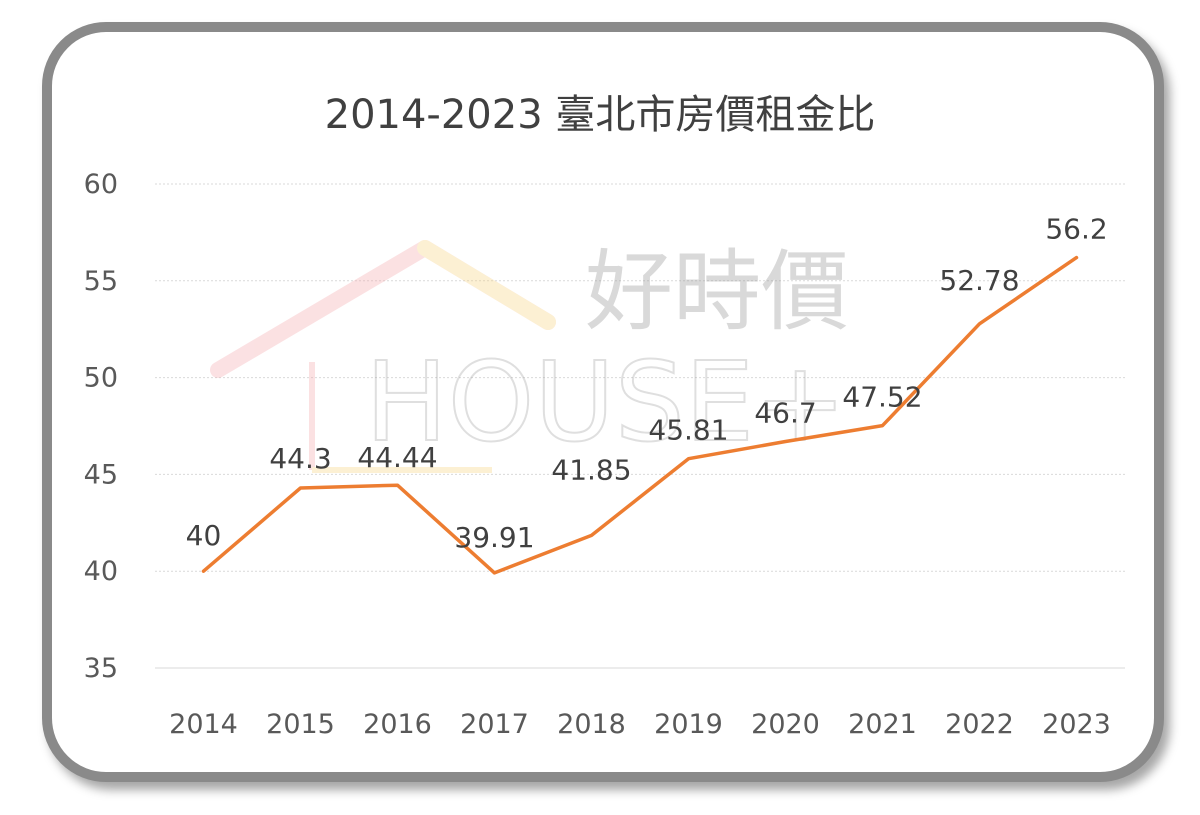  I want to click on data-label: 40, so click(204, 535).